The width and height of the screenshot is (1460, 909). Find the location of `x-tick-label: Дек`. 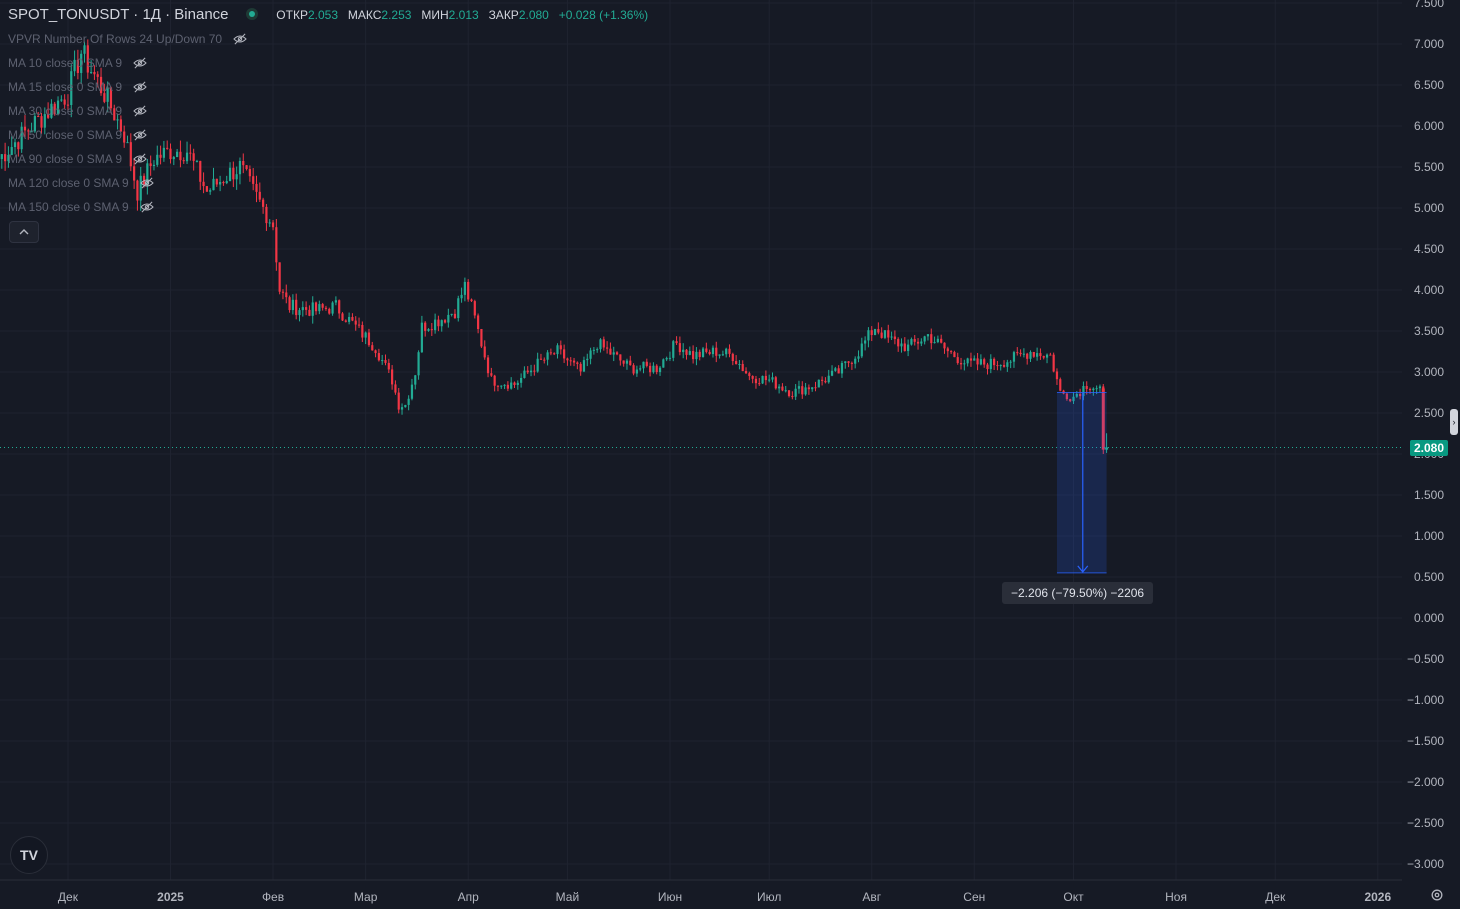

x-tick-label: Дек is located at coordinates (68, 897).